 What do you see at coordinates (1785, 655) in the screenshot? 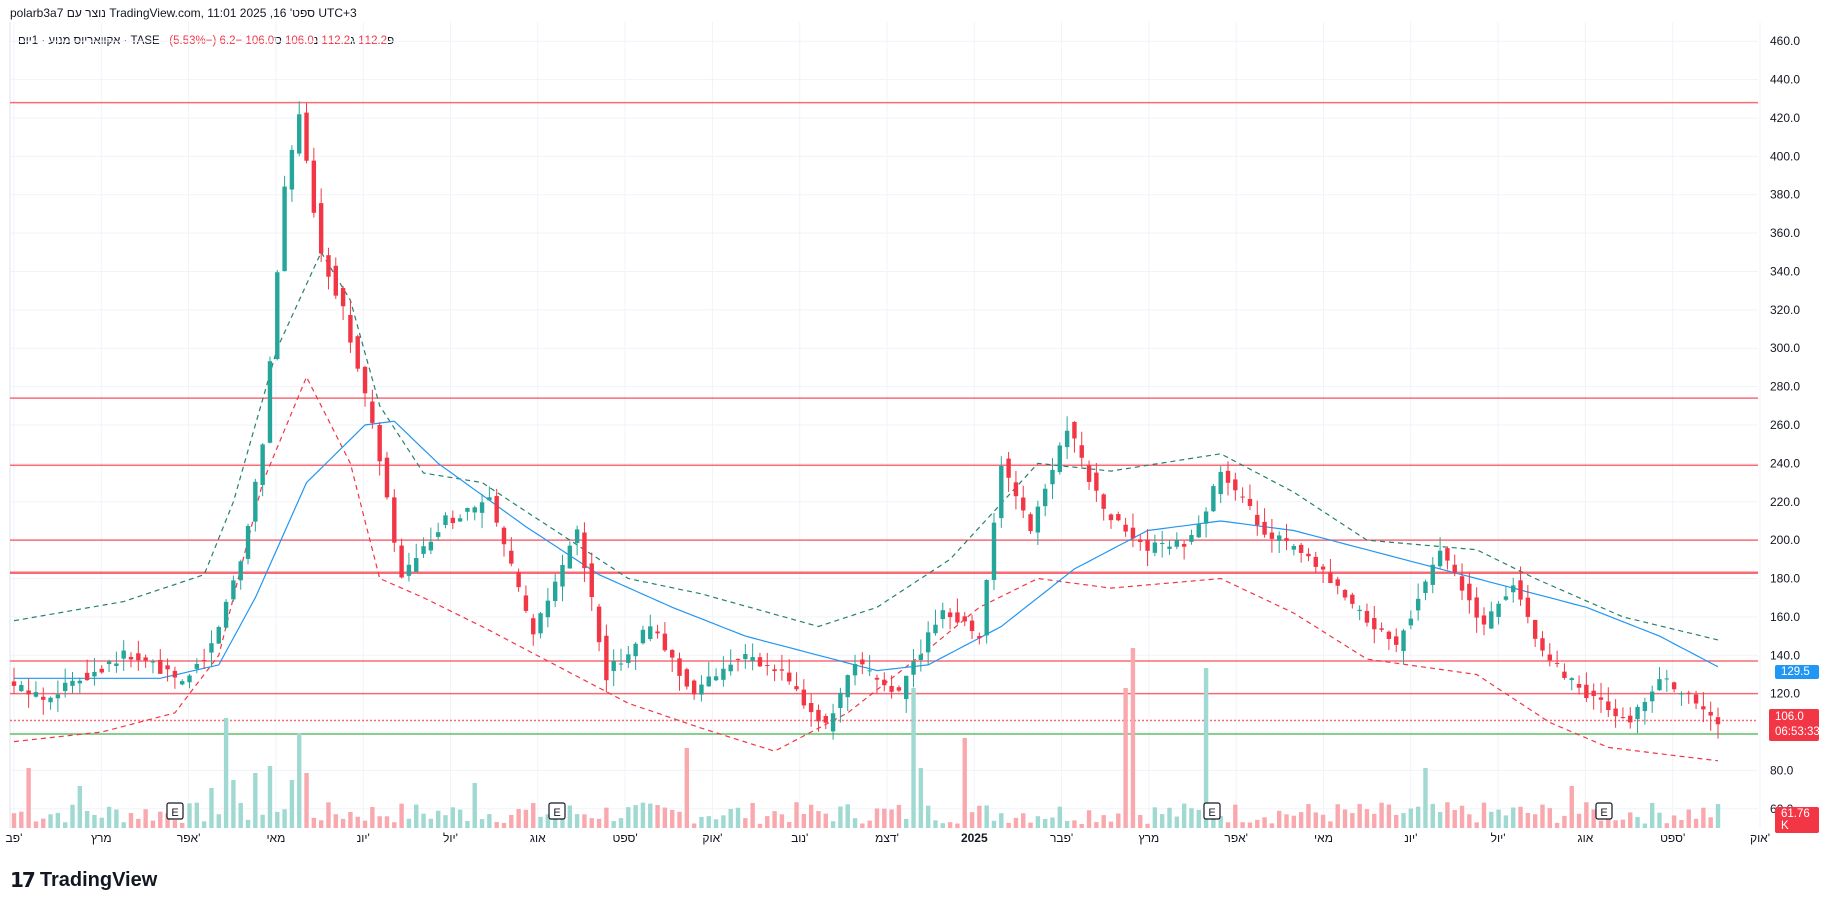
I see `price-tick-label: 140.0` at bounding box center [1785, 655].